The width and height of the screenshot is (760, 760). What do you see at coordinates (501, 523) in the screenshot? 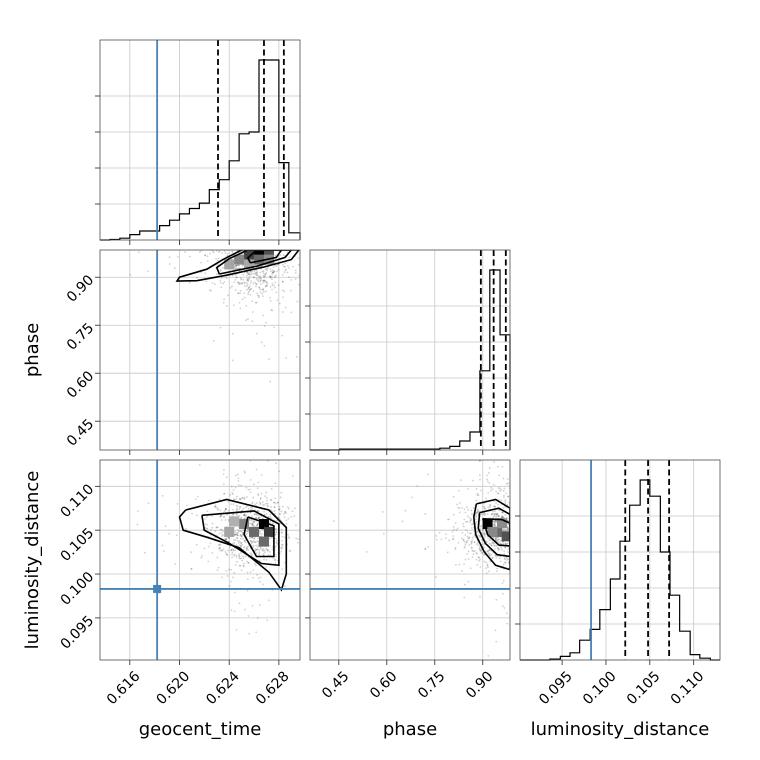
I see `density-cell` at bounding box center [501, 523].